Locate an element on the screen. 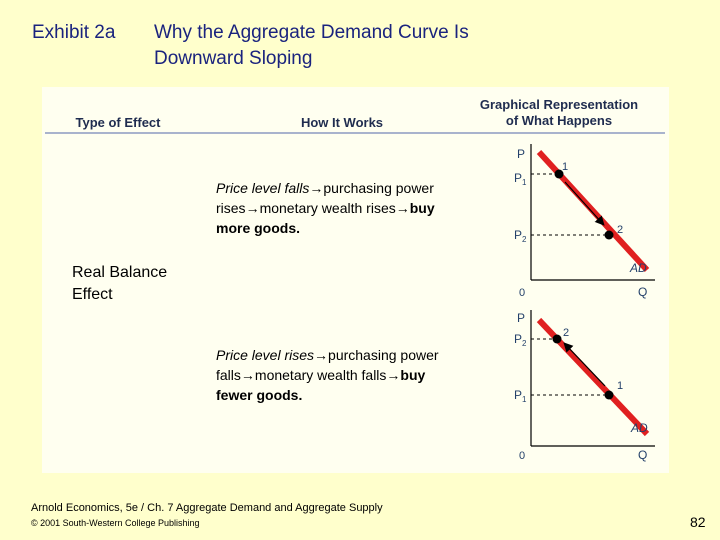  description-lead: Price level rises is located at coordinates (265, 355).